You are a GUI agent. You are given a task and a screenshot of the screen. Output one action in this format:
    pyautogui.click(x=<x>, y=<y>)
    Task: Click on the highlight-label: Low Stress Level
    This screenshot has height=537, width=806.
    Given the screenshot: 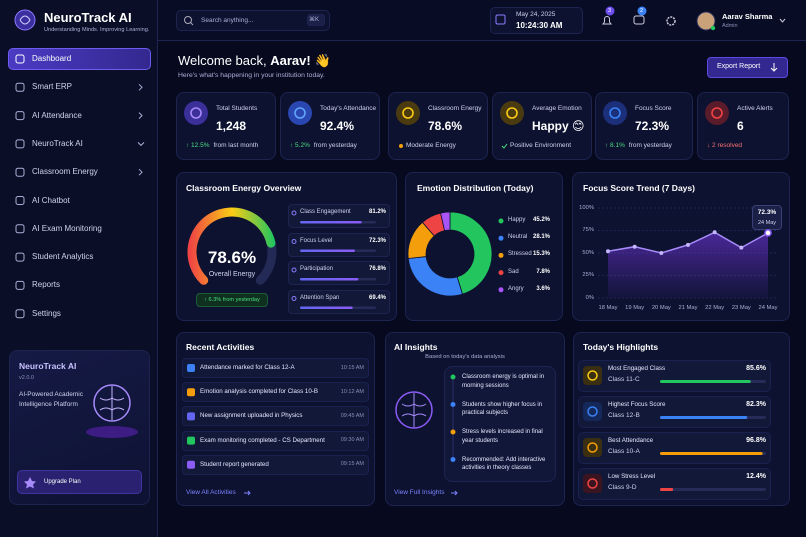 What is the action you would take?
    pyautogui.click(x=632, y=476)
    